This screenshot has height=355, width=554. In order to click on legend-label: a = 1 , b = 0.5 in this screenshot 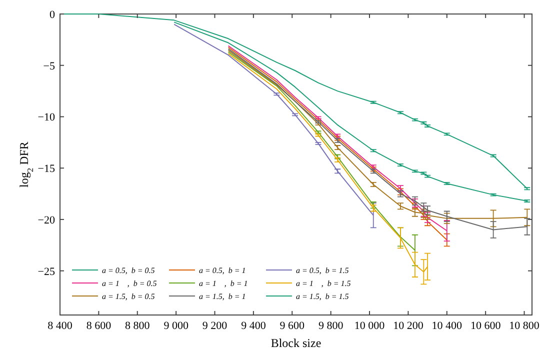, I will do `click(129, 283)`.